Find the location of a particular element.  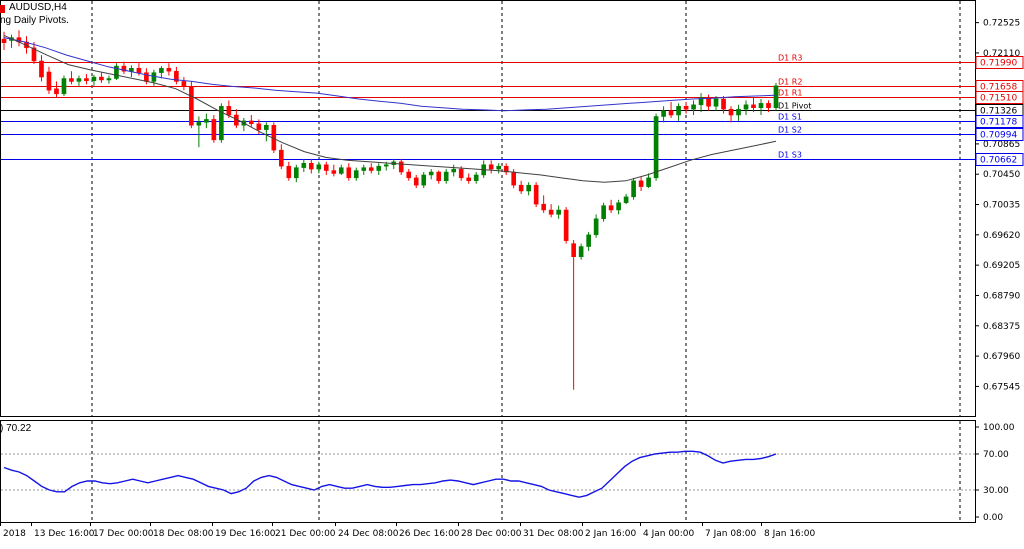

pivot-price-label: 0.71658 is located at coordinates (998, 88).